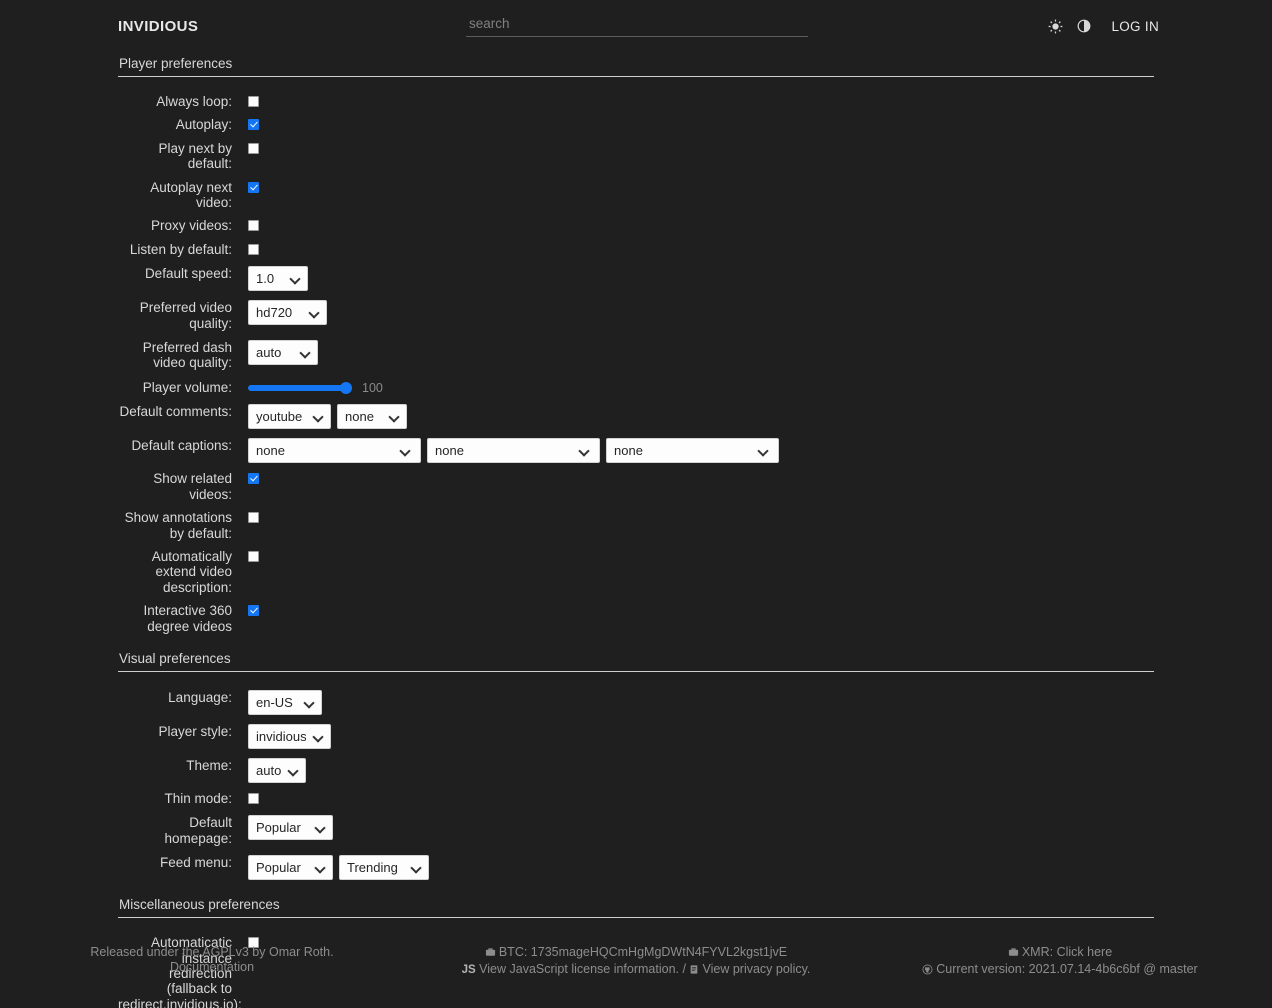 The height and width of the screenshot is (1008, 1272). I want to click on select-default-comments-2: noneyoutubereddit, so click(372, 417).